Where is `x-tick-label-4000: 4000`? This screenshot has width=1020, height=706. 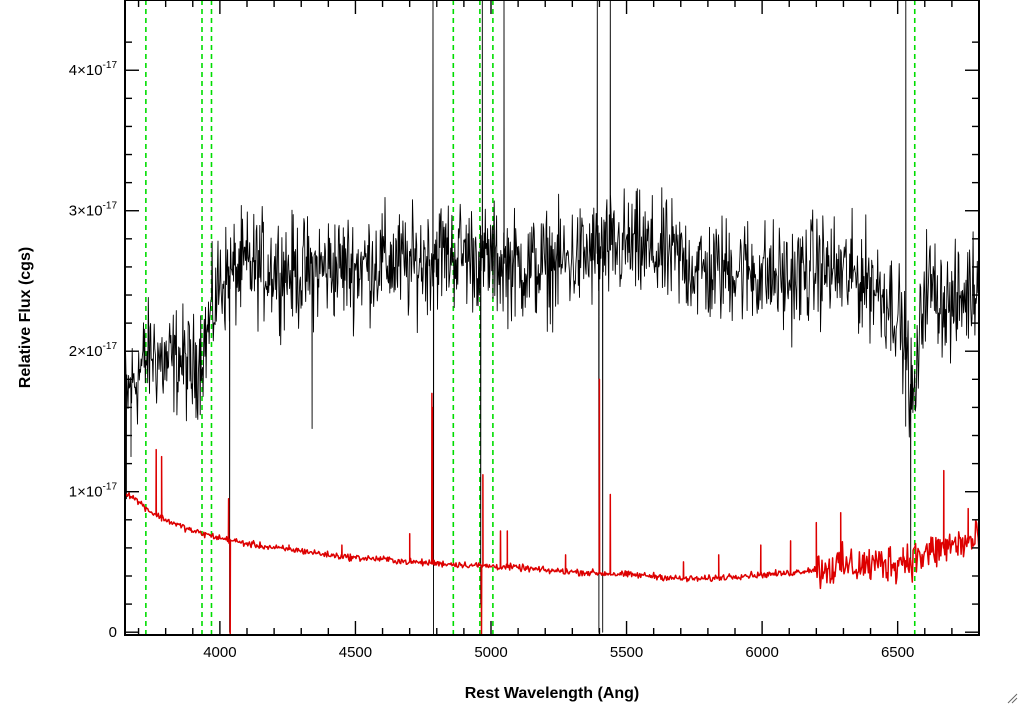 x-tick-label-4000: 4000 is located at coordinates (219, 652).